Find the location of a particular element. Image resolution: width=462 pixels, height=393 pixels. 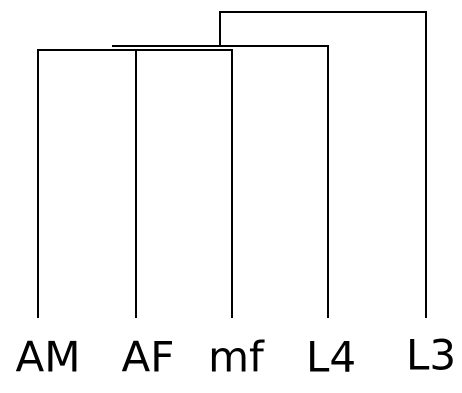

leaf-label: AF is located at coordinates (148, 357).